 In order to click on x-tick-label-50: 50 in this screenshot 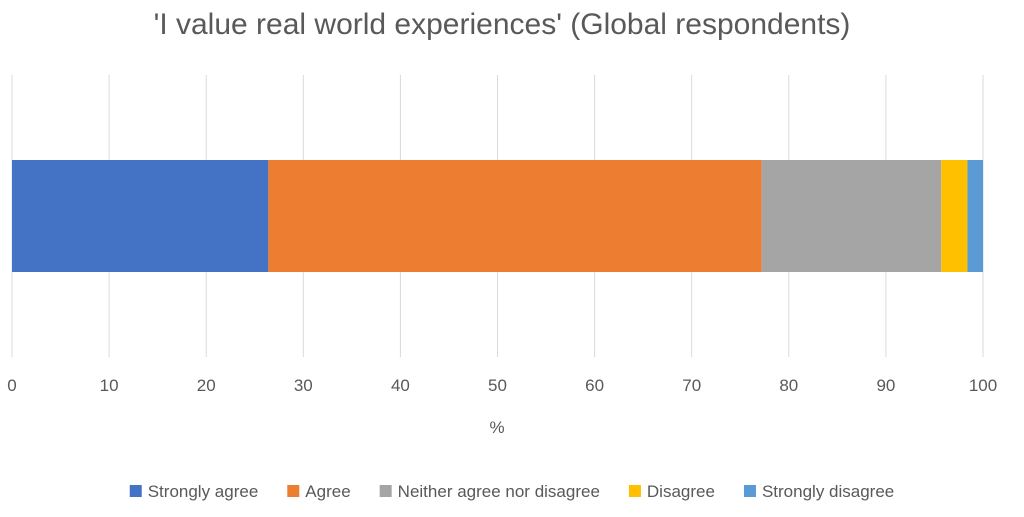, I will do `click(497, 385)`.